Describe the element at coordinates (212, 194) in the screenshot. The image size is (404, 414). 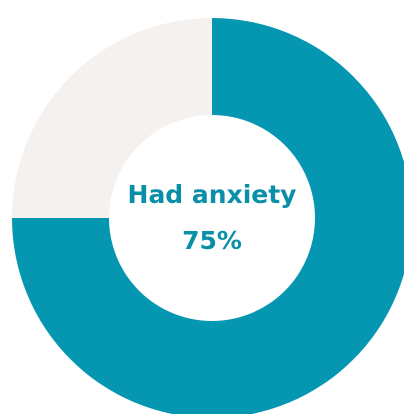
I see `center-label: Had anxiety` at that location.